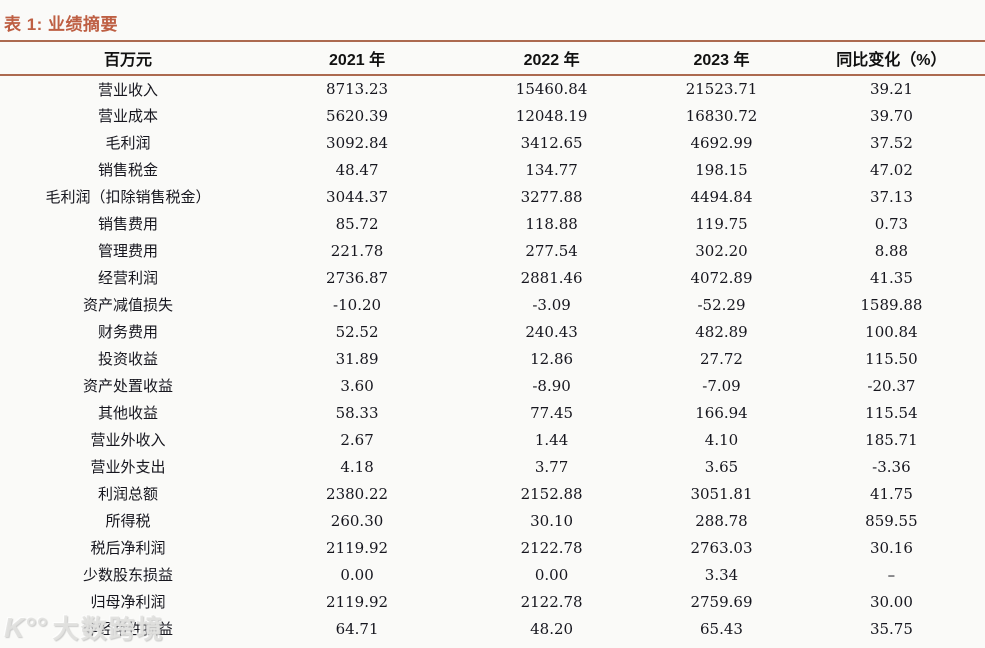  What do you see at coordinates (357, 196) in the screenshot?
I see `value-2021: 3044.37` at bounding box center [357, 196].